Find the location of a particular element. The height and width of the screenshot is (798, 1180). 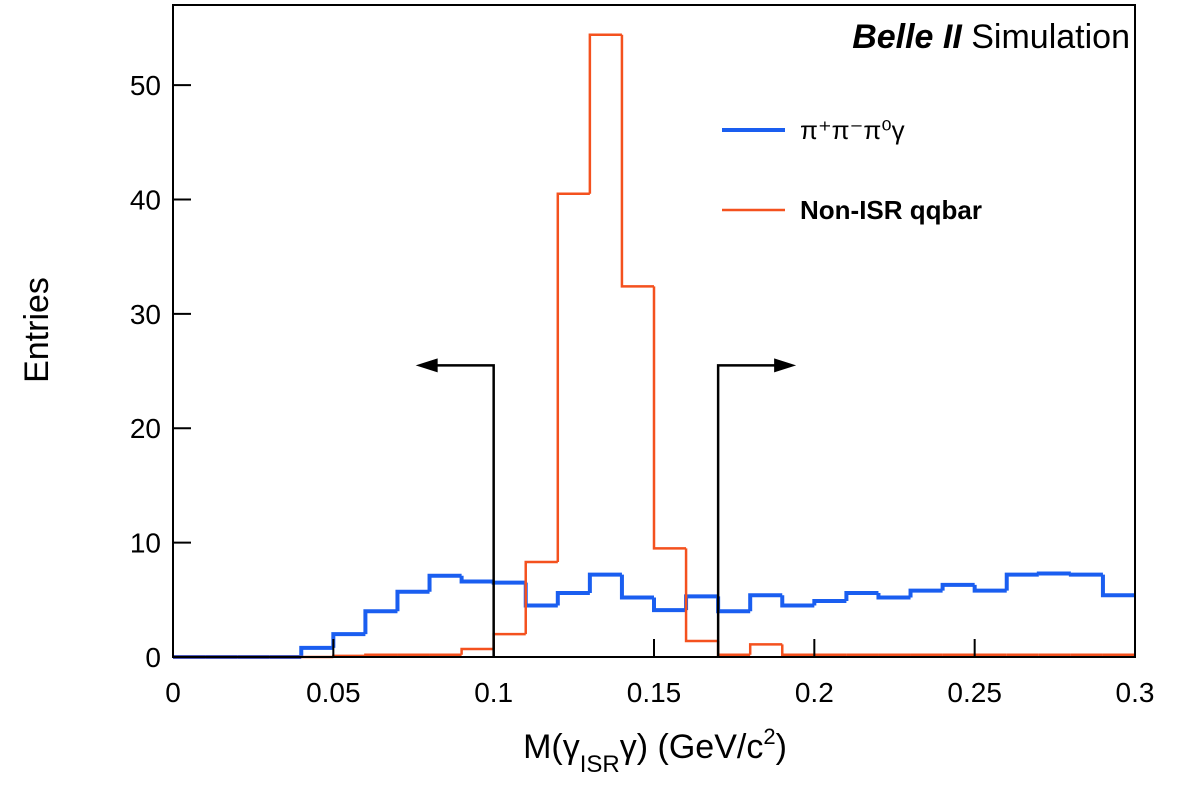

x-label-sup: 2 is located at coordinates (769, 736).